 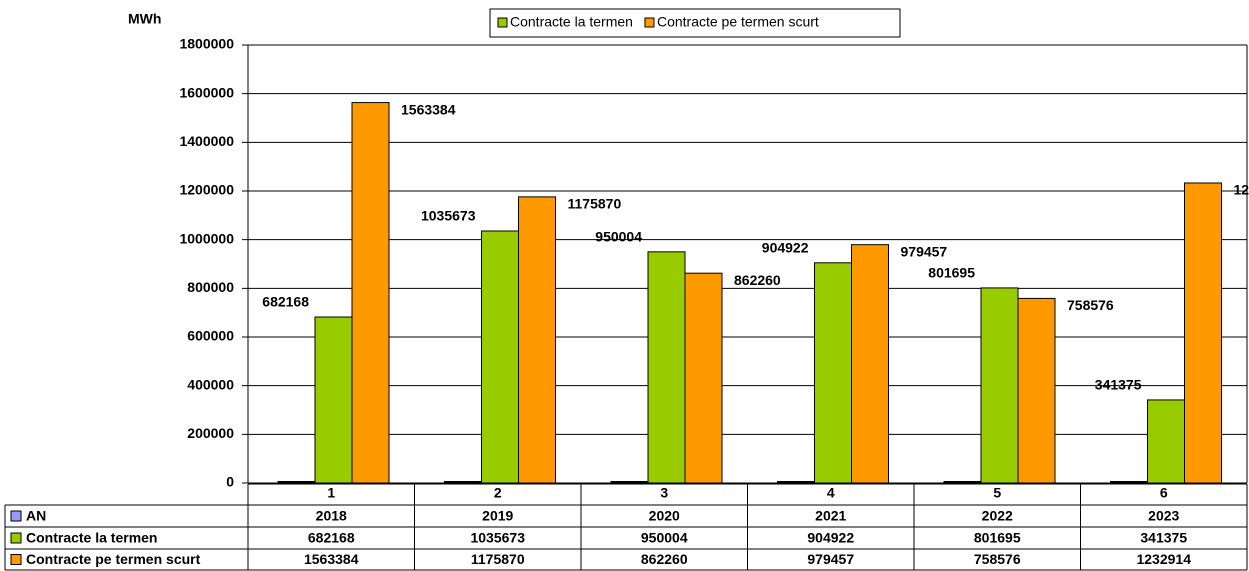 I want to click on data-label: 1232914, so click(x=1241, y=190).